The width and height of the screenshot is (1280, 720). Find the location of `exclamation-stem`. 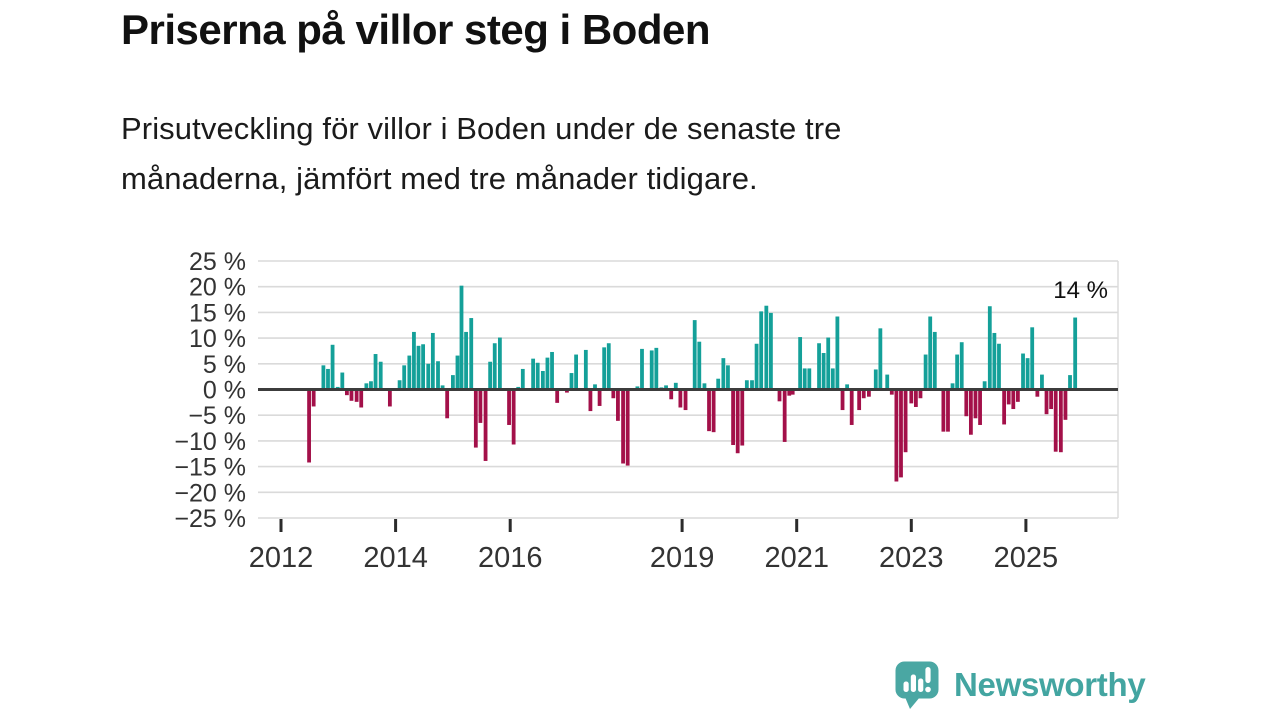

exclamation-stem is located at coordinates (928, 675).